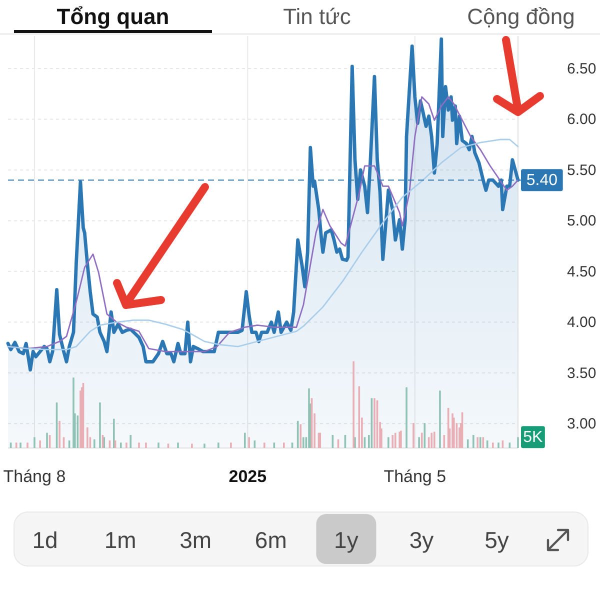 This screenshot has height=600, width=600. What do you see at coordinates (113, 16) in the screenshot?
I see `text: Tổng quan` at bounding box center [113, 16].